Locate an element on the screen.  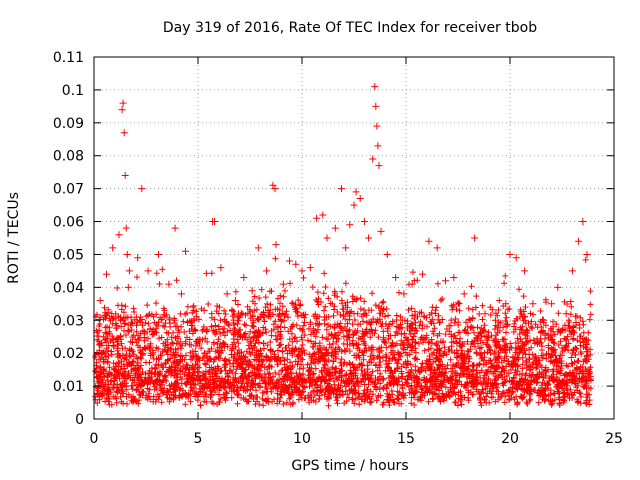
y-tick-label: 0 is located at coordinates (79, 420).